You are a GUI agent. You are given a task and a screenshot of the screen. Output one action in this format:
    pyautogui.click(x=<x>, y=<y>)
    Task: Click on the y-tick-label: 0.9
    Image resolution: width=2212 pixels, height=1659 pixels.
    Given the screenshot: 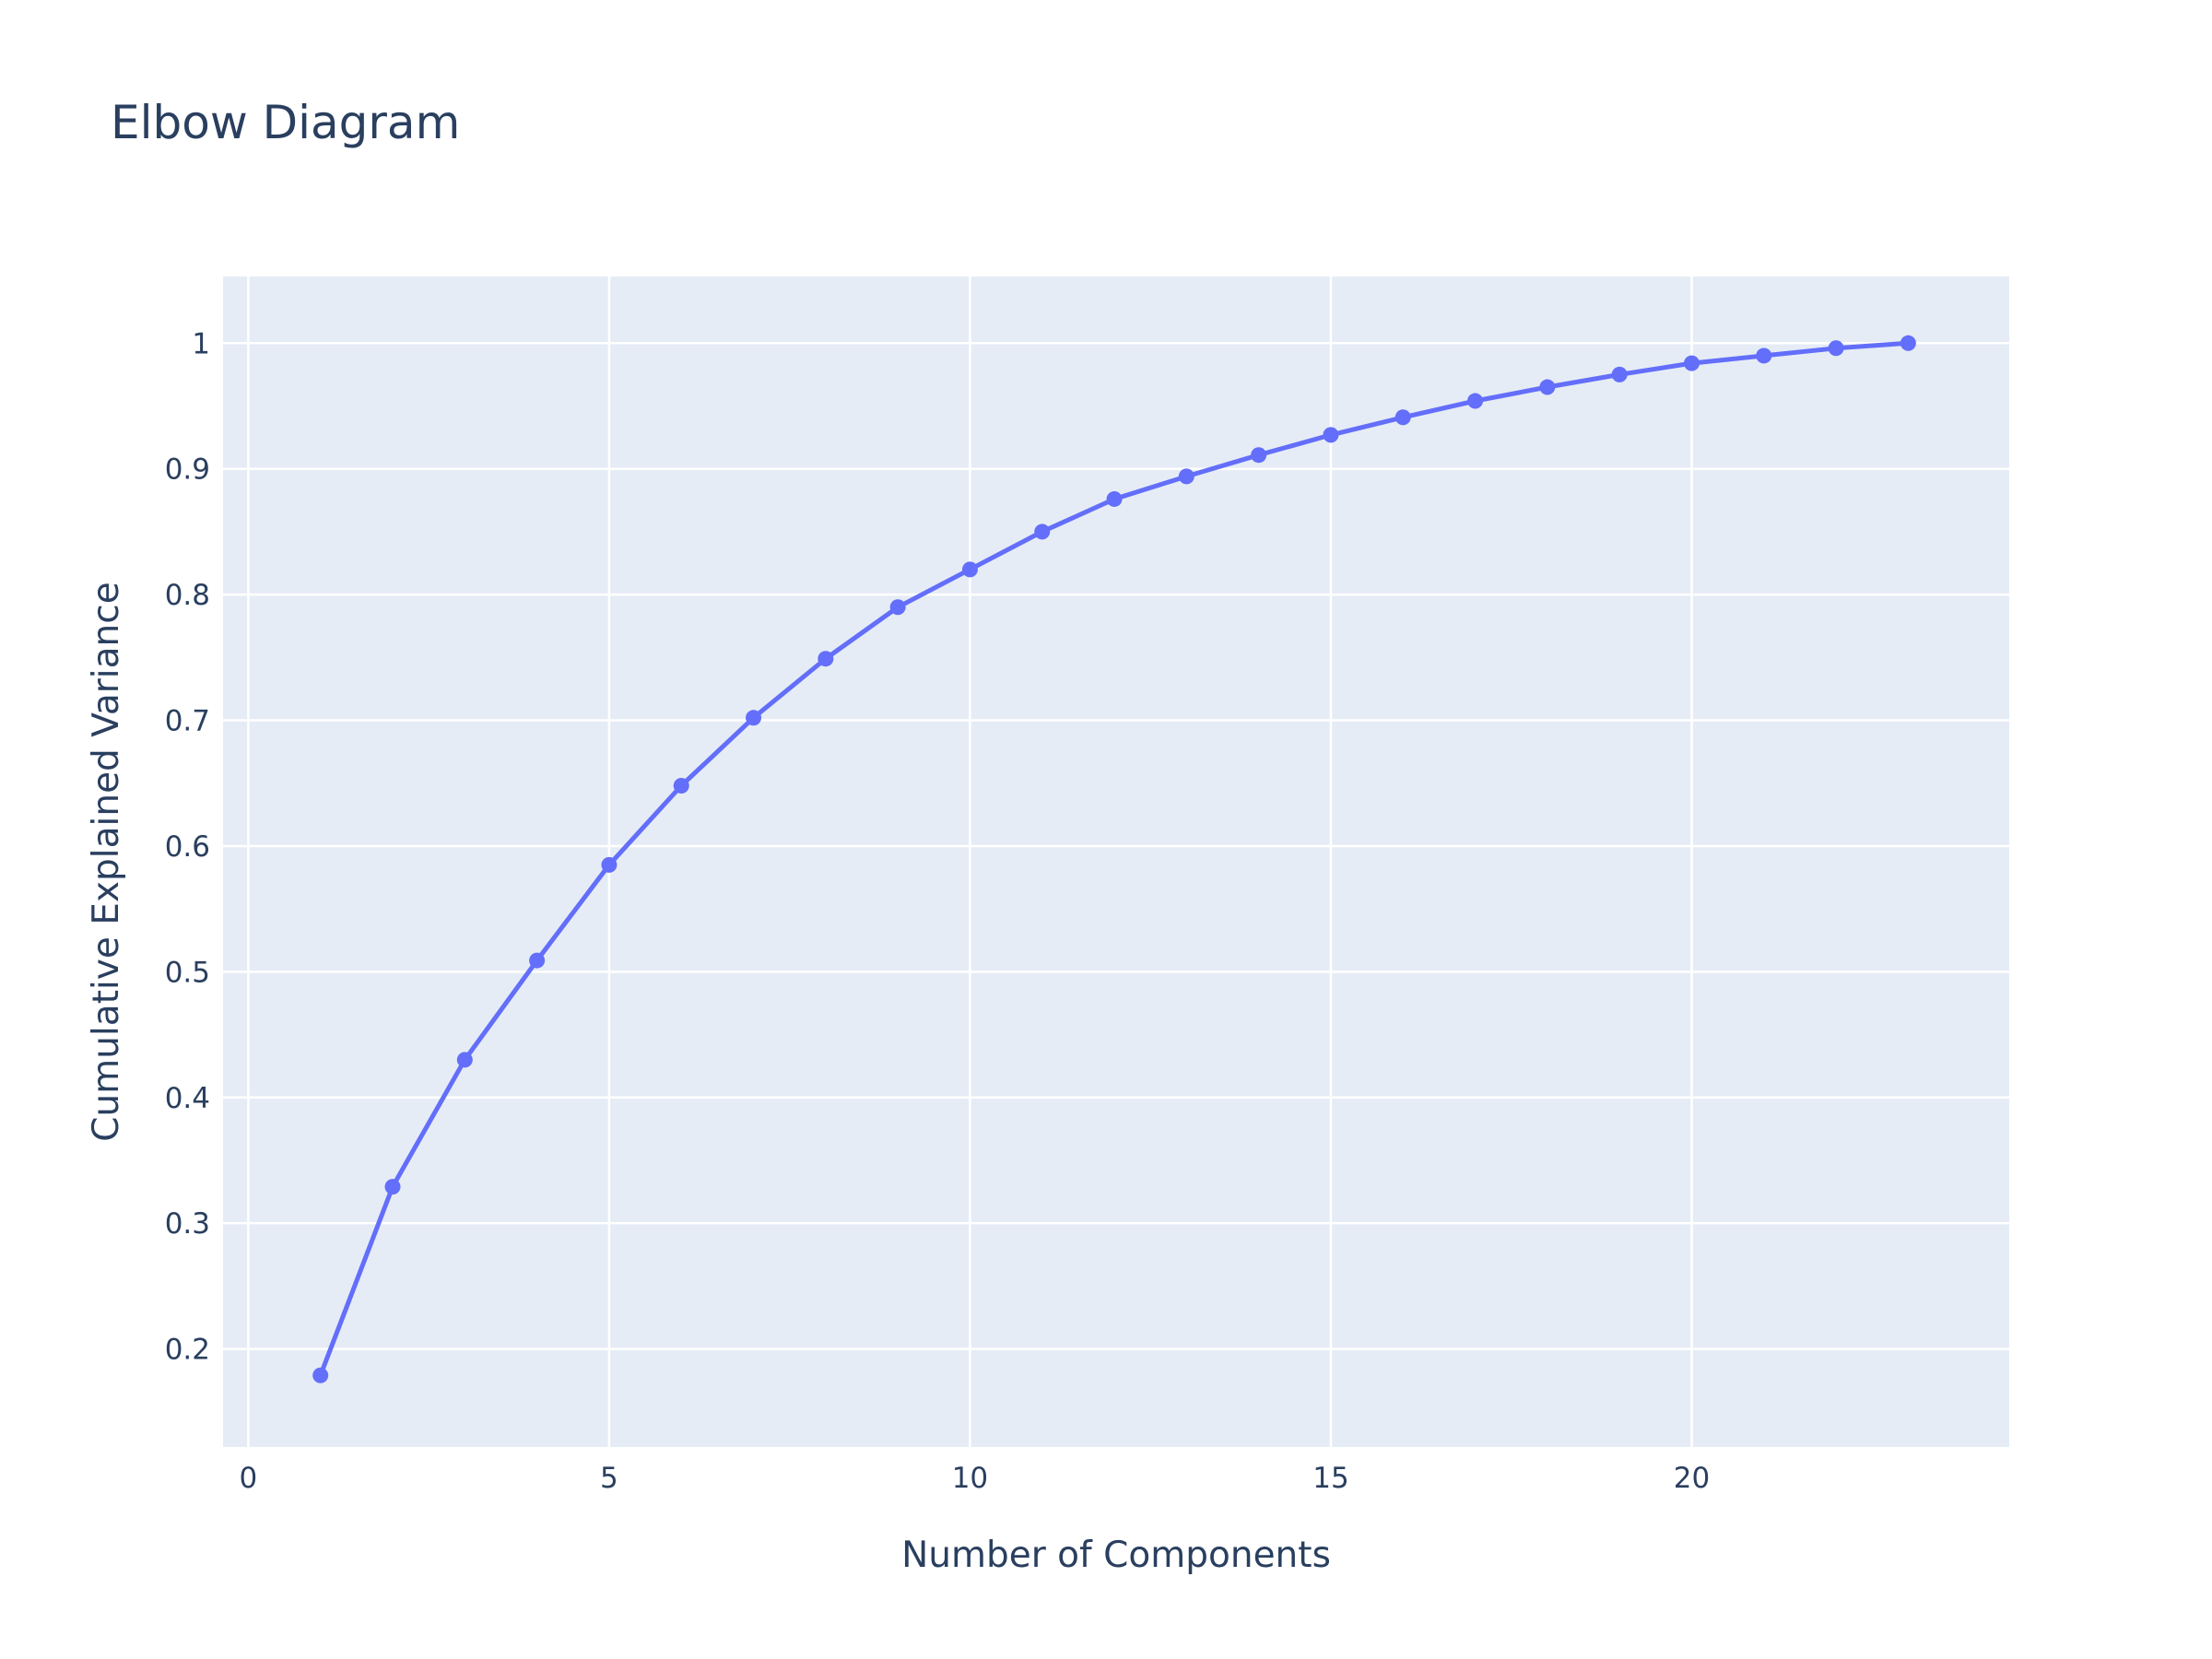 What is the action you would take?
    pyautogui.click(x=187, y=470)
    